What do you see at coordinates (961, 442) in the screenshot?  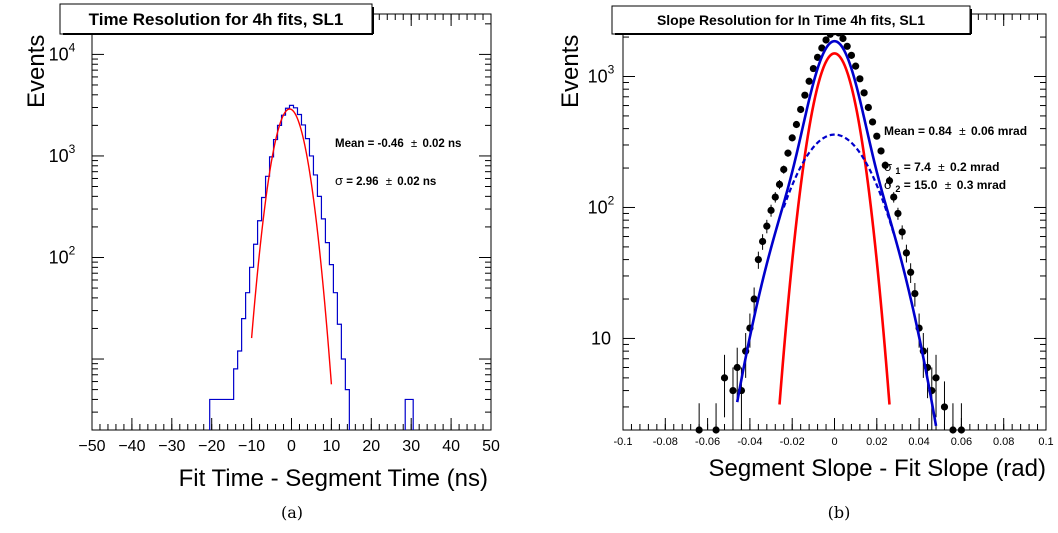 I see `chart-b-x-tick-label: 0.06` at bounding box center [961, 442].